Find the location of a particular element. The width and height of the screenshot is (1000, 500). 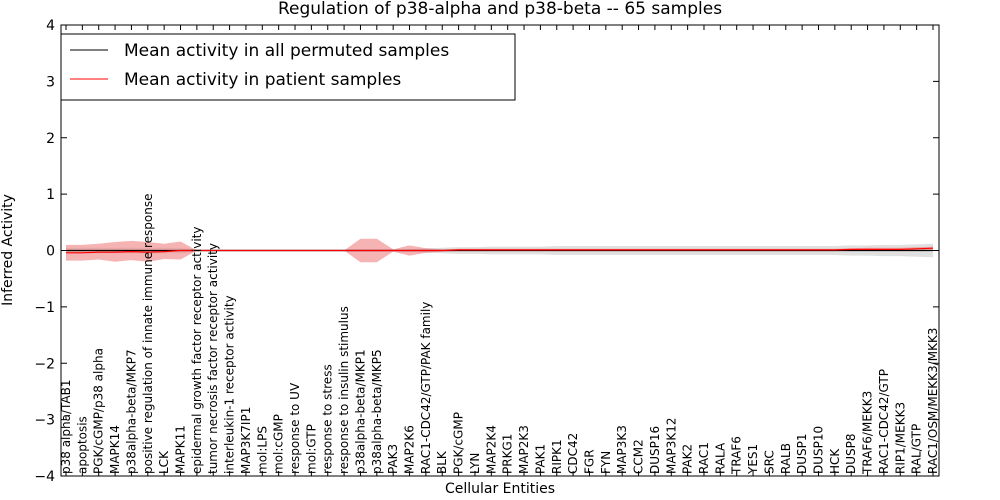

category-label: RAC1/OSM/MEKK3/MKK3 is located at coordinates (933, 401).